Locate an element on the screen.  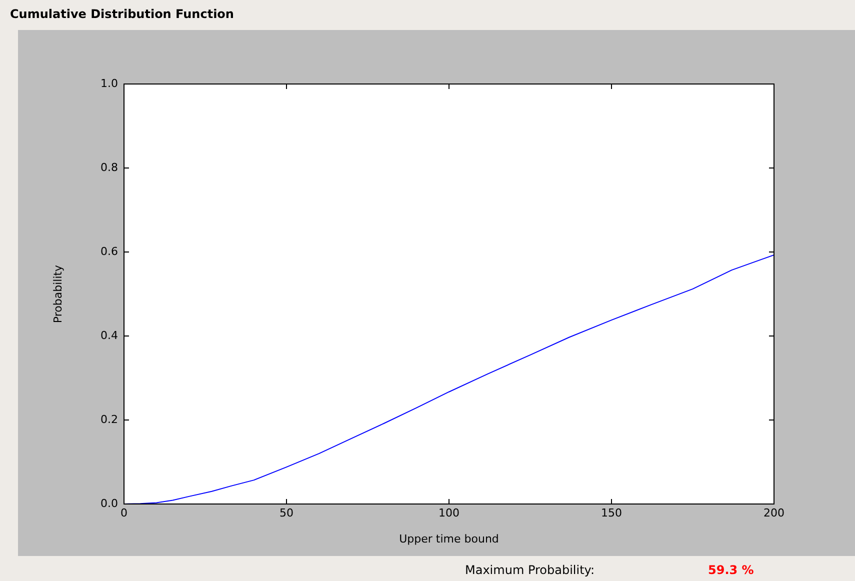
y-tick-label: 0.0 is located at coordinates (109, 503).